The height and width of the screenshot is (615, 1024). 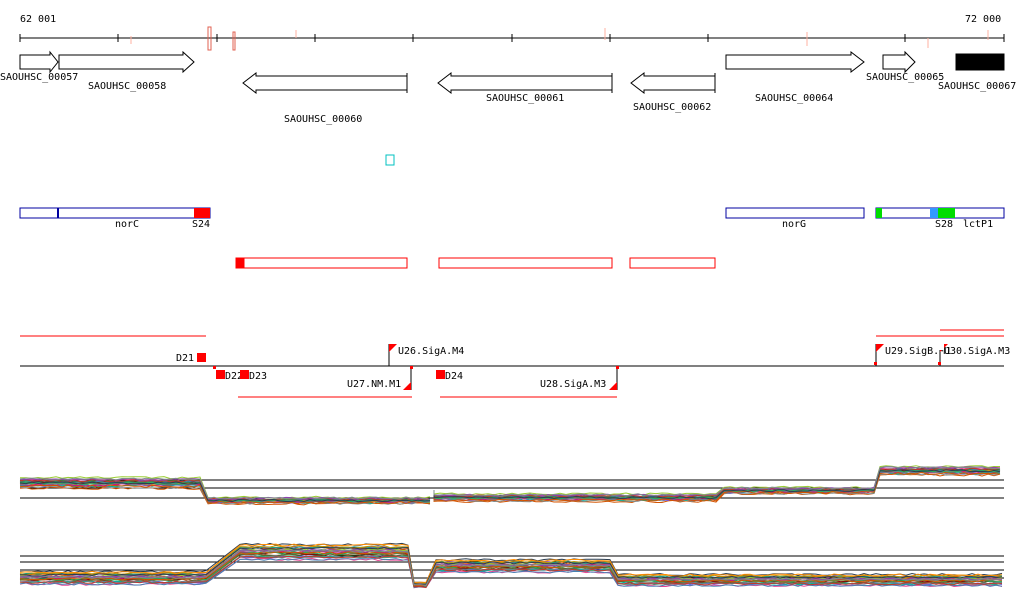 I want to click on terminator-d24, so click(x=440, y=374).